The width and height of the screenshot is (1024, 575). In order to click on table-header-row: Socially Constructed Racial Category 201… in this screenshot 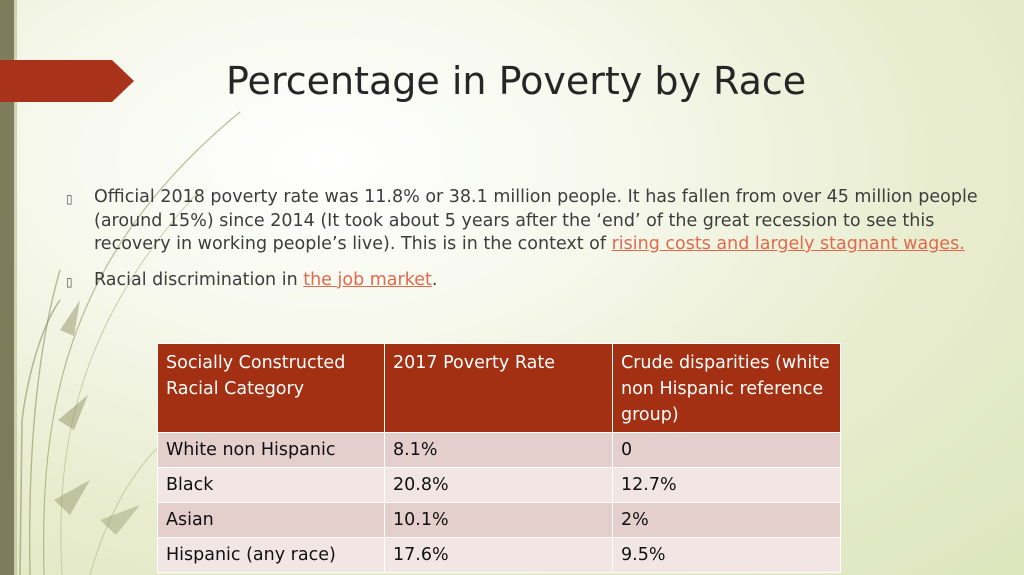, I will do `click(499, 388)`.